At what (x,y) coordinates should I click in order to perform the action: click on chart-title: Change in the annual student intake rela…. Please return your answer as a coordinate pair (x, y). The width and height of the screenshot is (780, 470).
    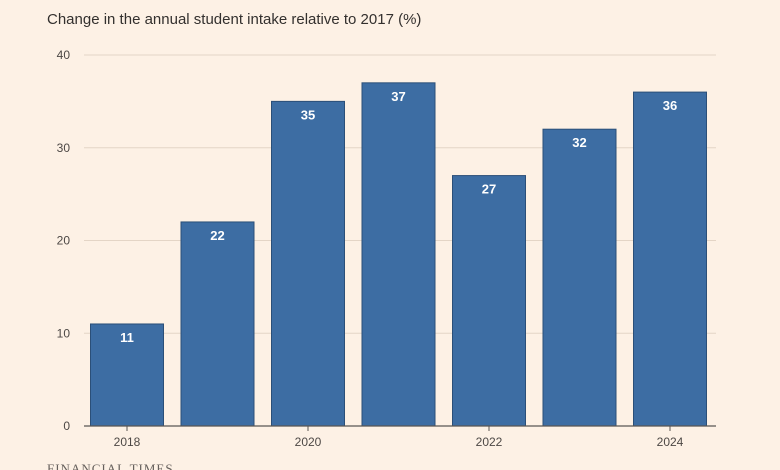
    Looking at the image, I should click on (234, 19).